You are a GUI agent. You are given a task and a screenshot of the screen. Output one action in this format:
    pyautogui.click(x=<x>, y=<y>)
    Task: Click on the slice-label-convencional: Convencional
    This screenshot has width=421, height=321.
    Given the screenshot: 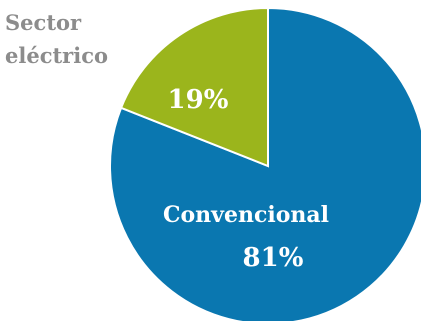 What is the action you would take?
    pyautogui.click(x=246, y=215)
    